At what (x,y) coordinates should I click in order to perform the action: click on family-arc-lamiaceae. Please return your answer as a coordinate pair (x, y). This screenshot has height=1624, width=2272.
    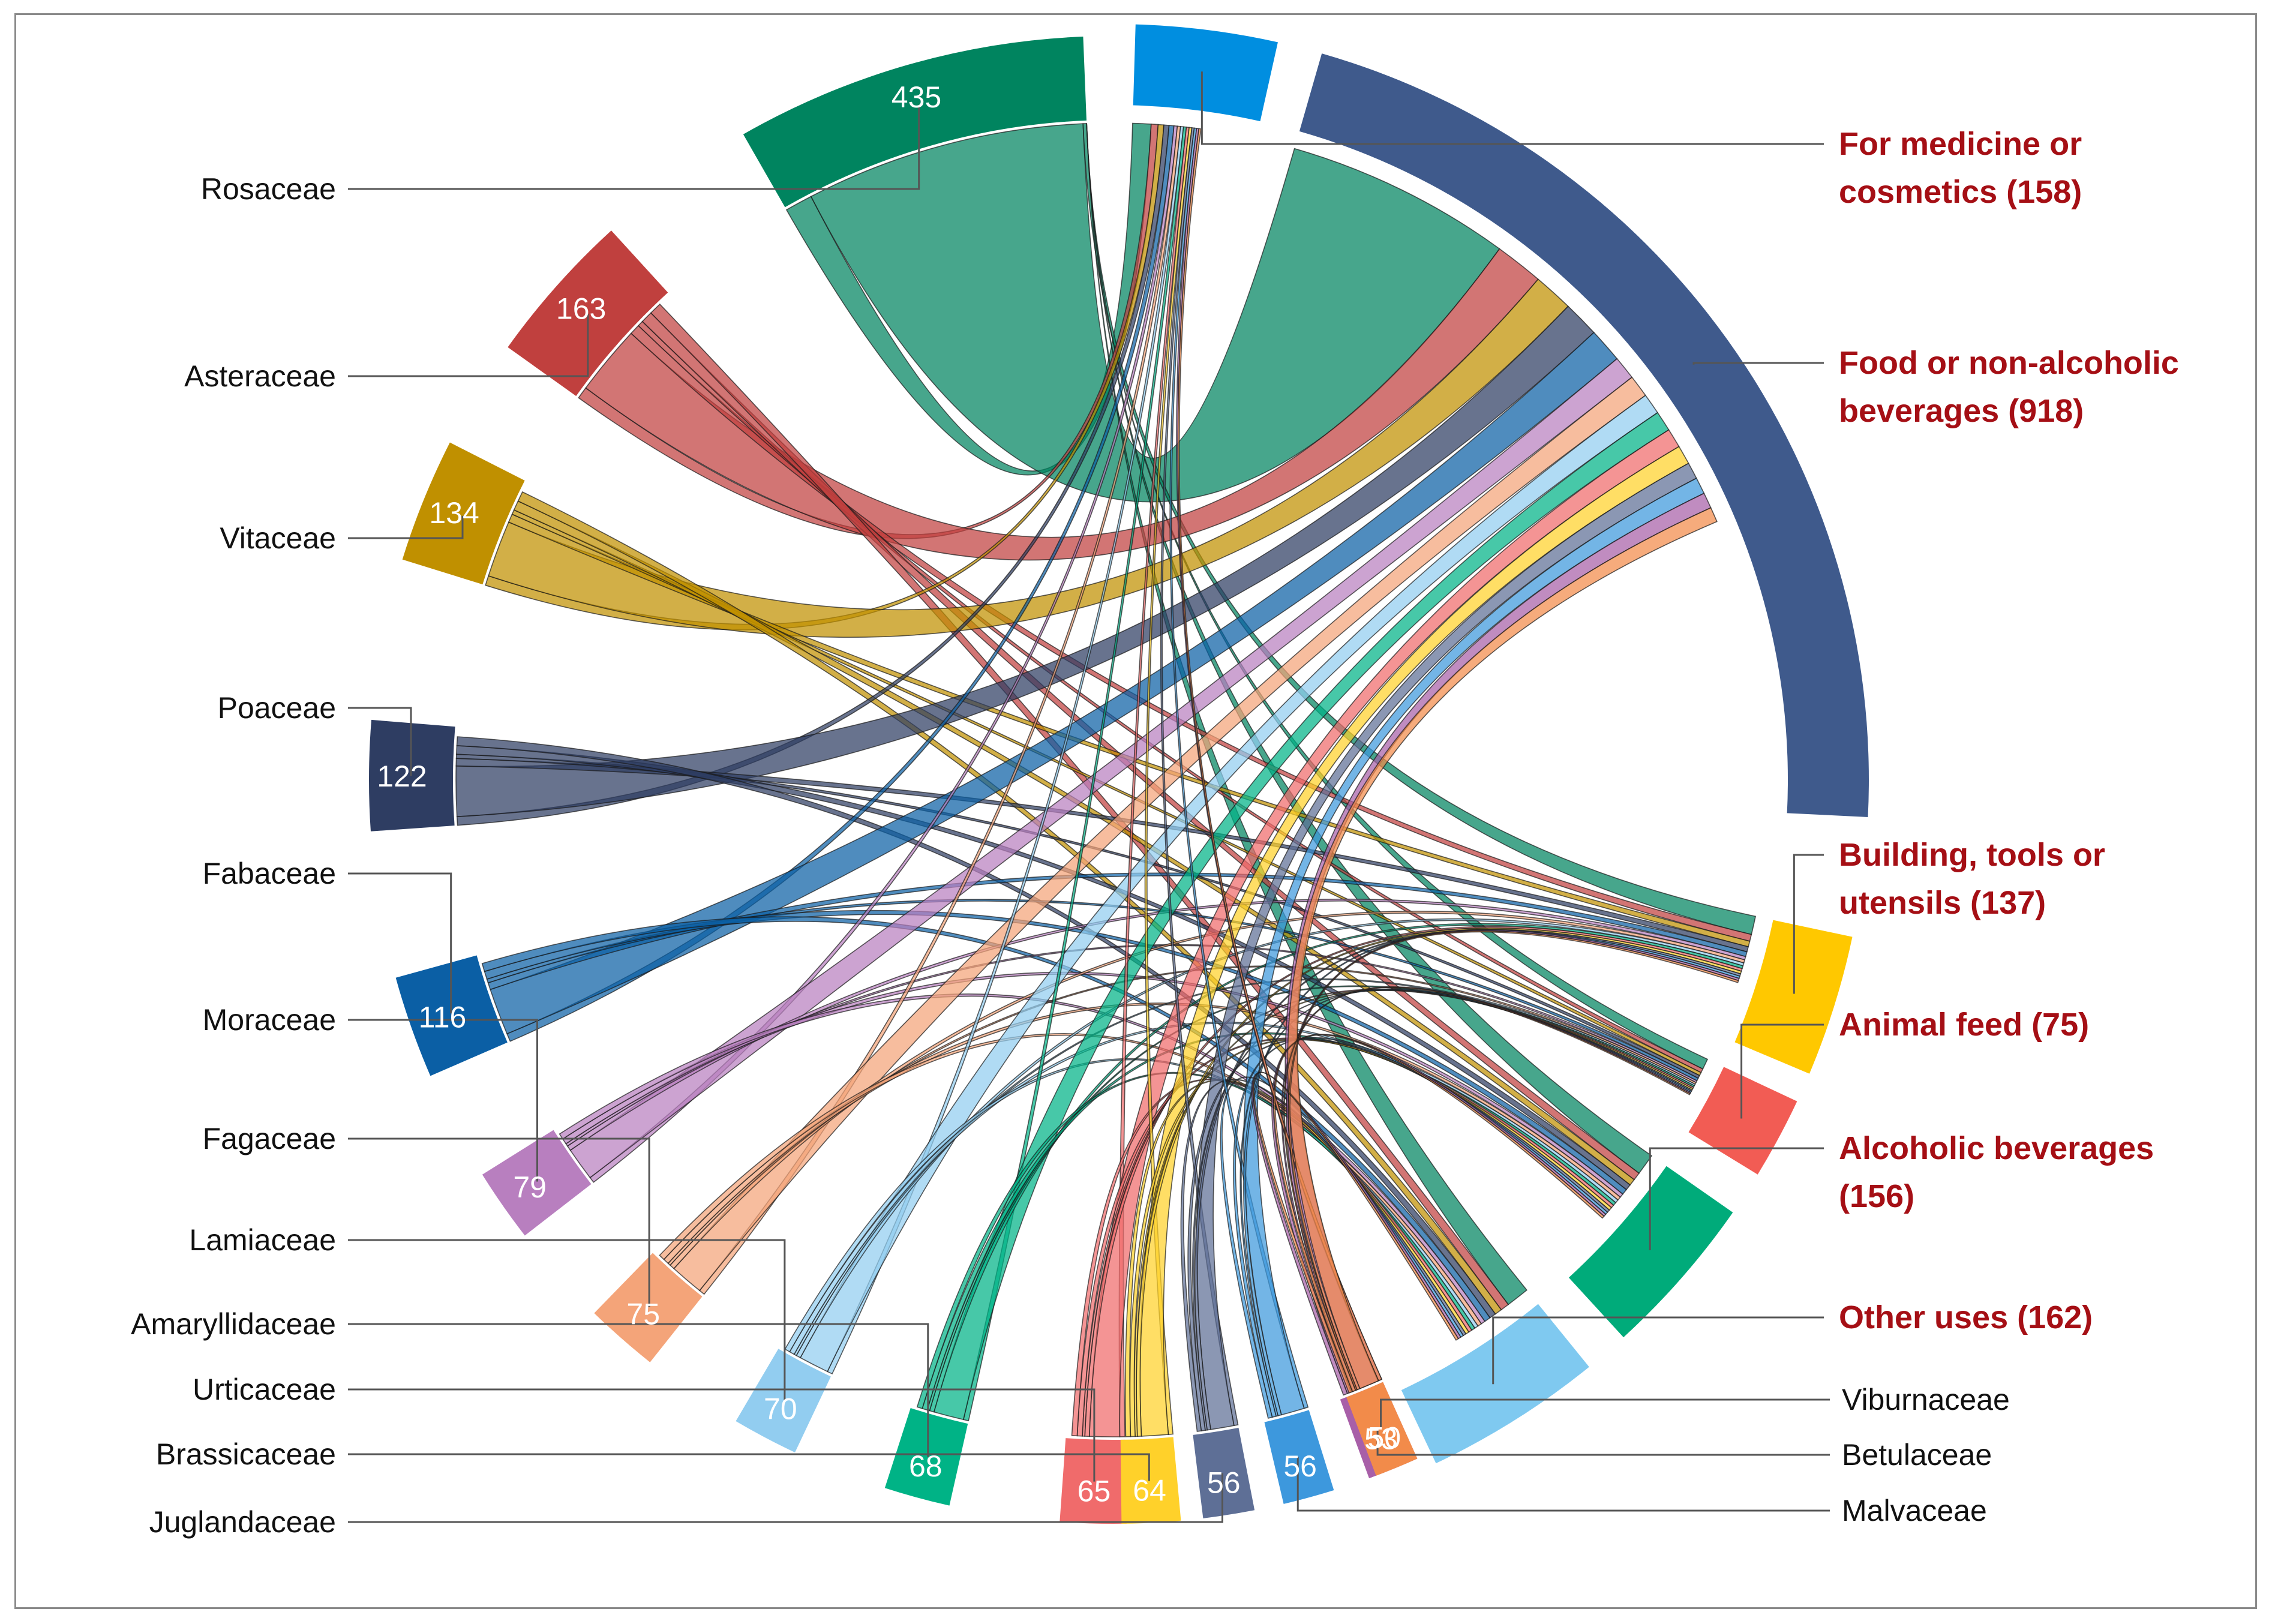
    Looking at the image, I should click on (783, 1401).